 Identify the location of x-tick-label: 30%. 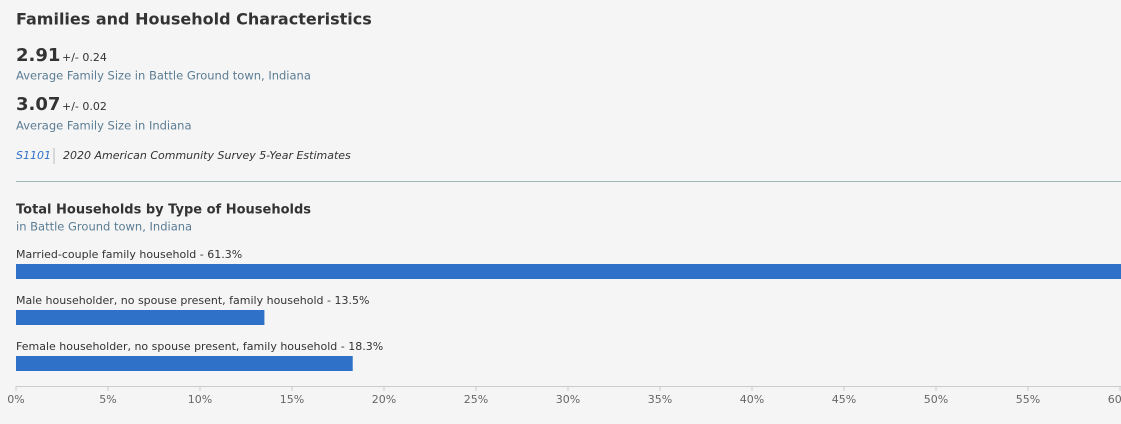
(568, 399).